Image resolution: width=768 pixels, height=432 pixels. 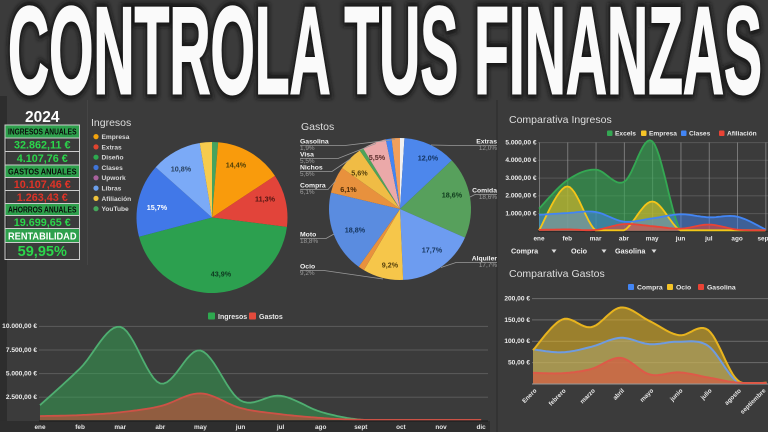 What do you see at coordinates (157, 207) in the screenshot?
I see `svg-text: 15,7%` at bounding box center [157, 207].